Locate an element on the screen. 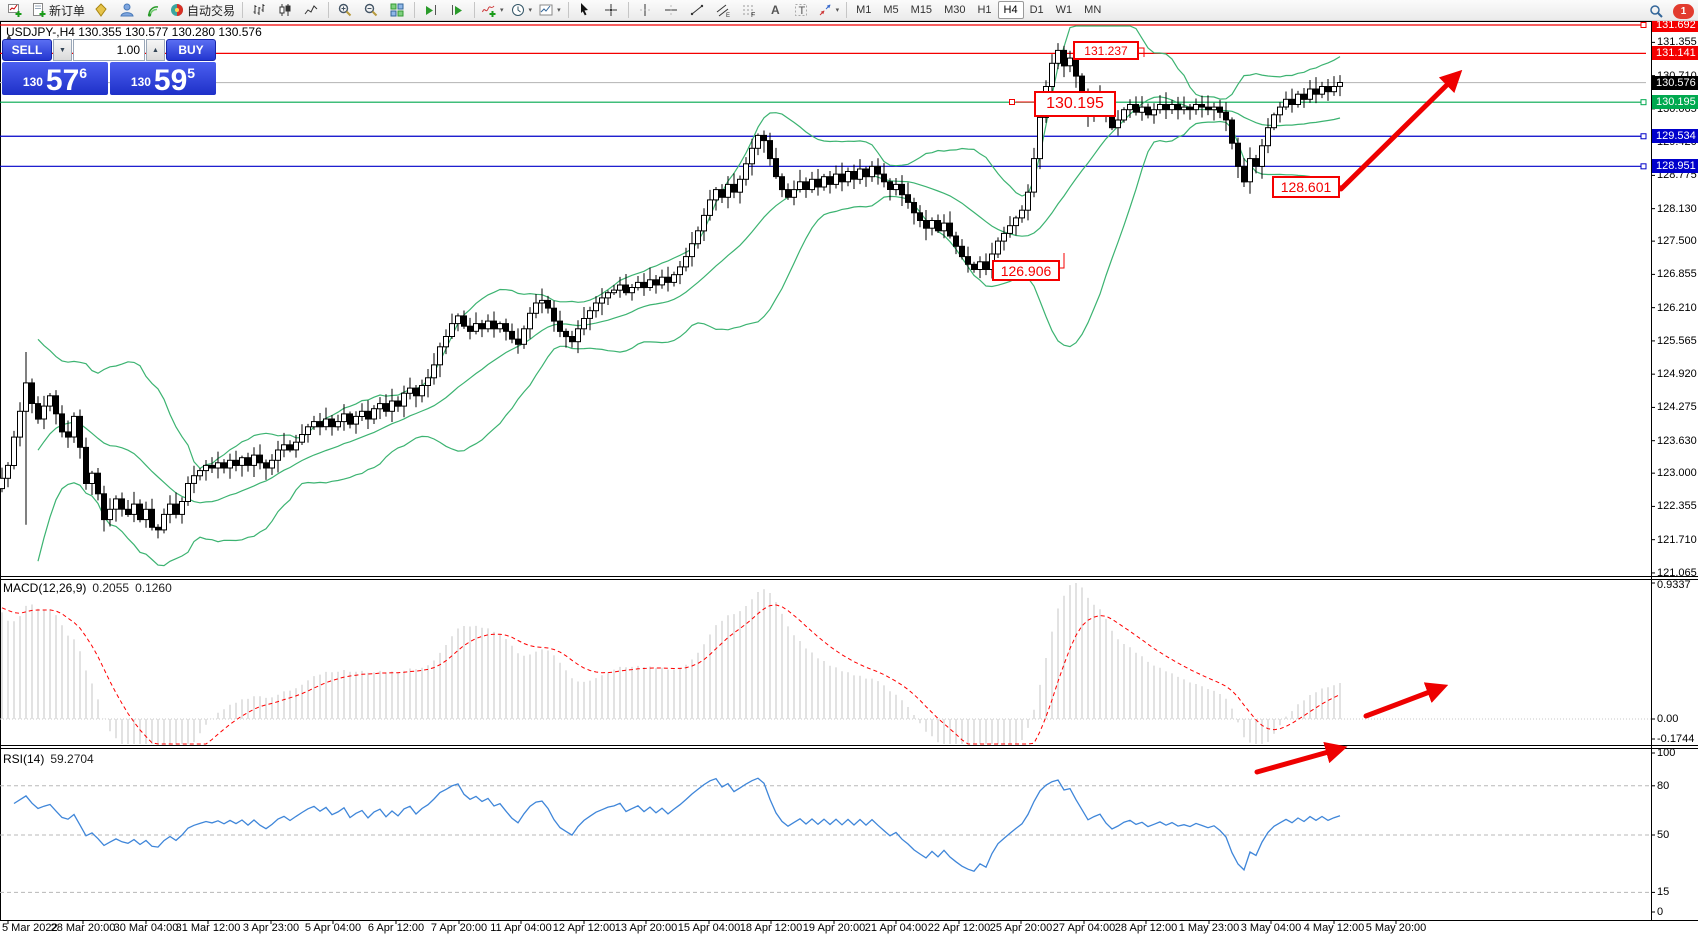 This screenshot has width=1698, height=935. templates-icon: ▾ is located at coordinates (549, 10).